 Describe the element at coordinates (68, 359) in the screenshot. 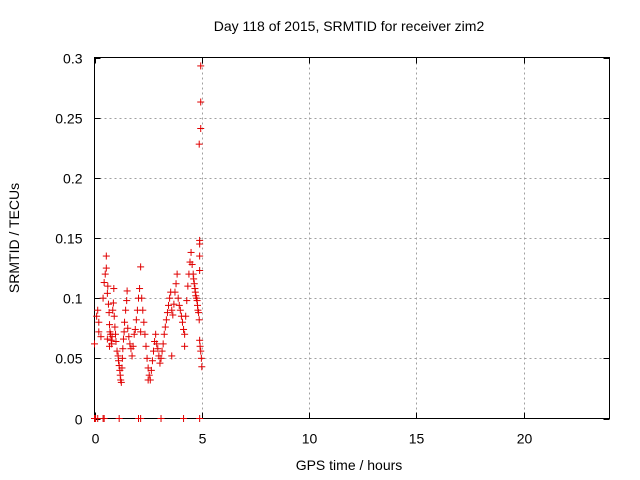

I see `y-tick-label: 0.05` at that location.